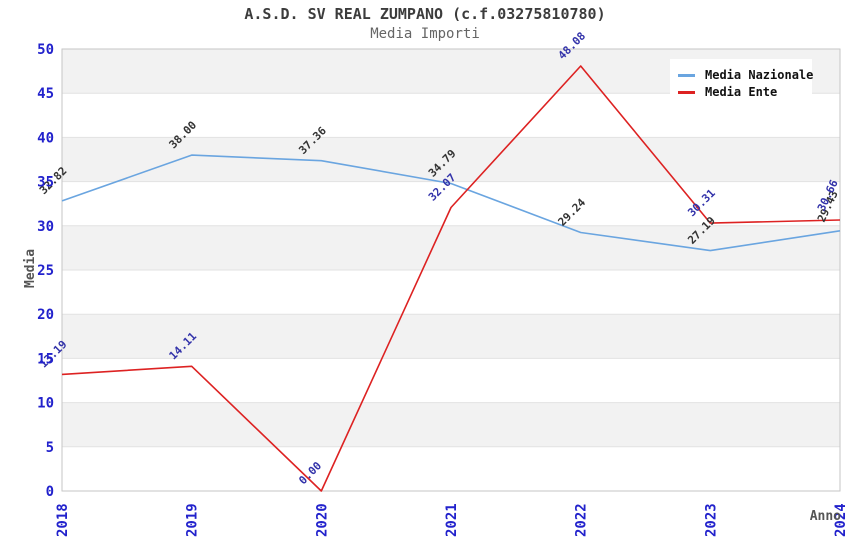 This screenshot has height=550, width=850. I want to click on chart-legend: Media Nazionale Media Ente, so click(742, 83).